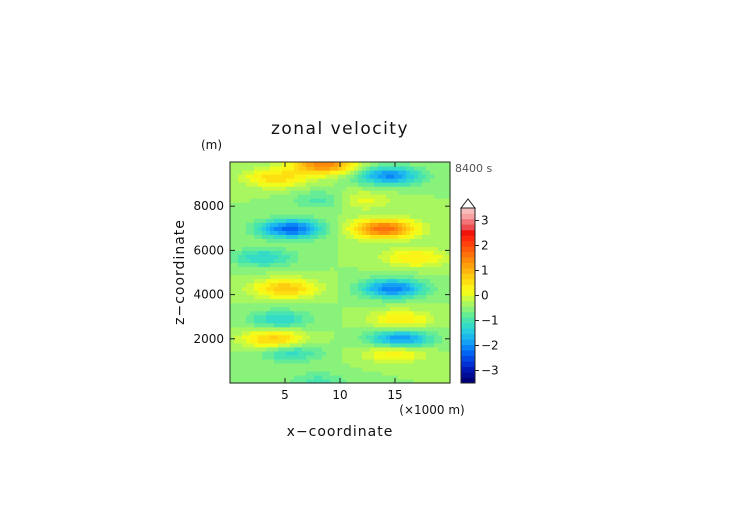 The image size is (752, 532). I want to click on colorbar-tick-label: 2, so click(485, 246).